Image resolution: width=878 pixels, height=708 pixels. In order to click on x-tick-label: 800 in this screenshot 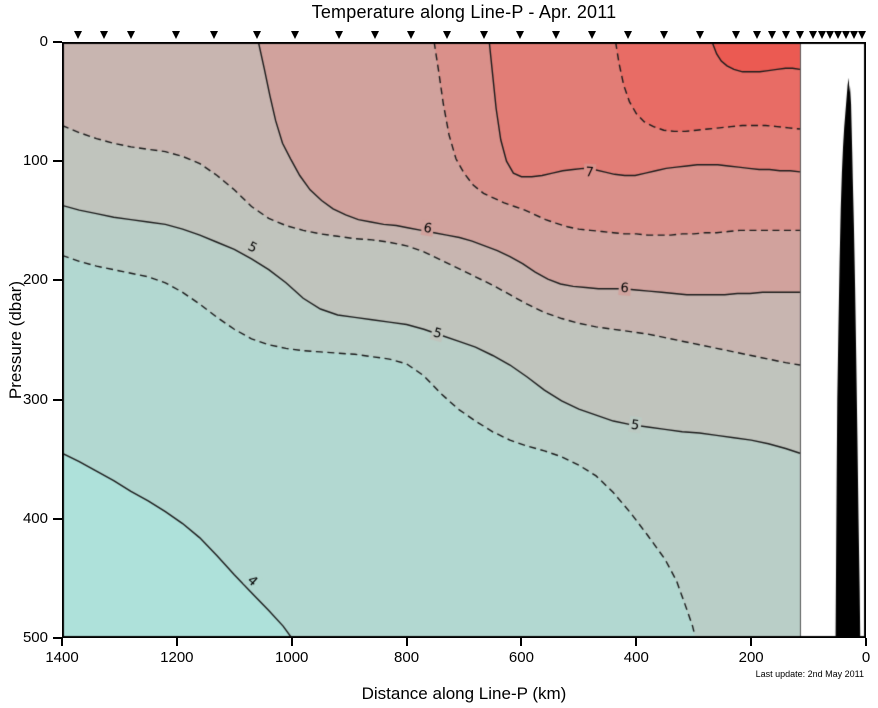, I will do `click(407, 657)`.